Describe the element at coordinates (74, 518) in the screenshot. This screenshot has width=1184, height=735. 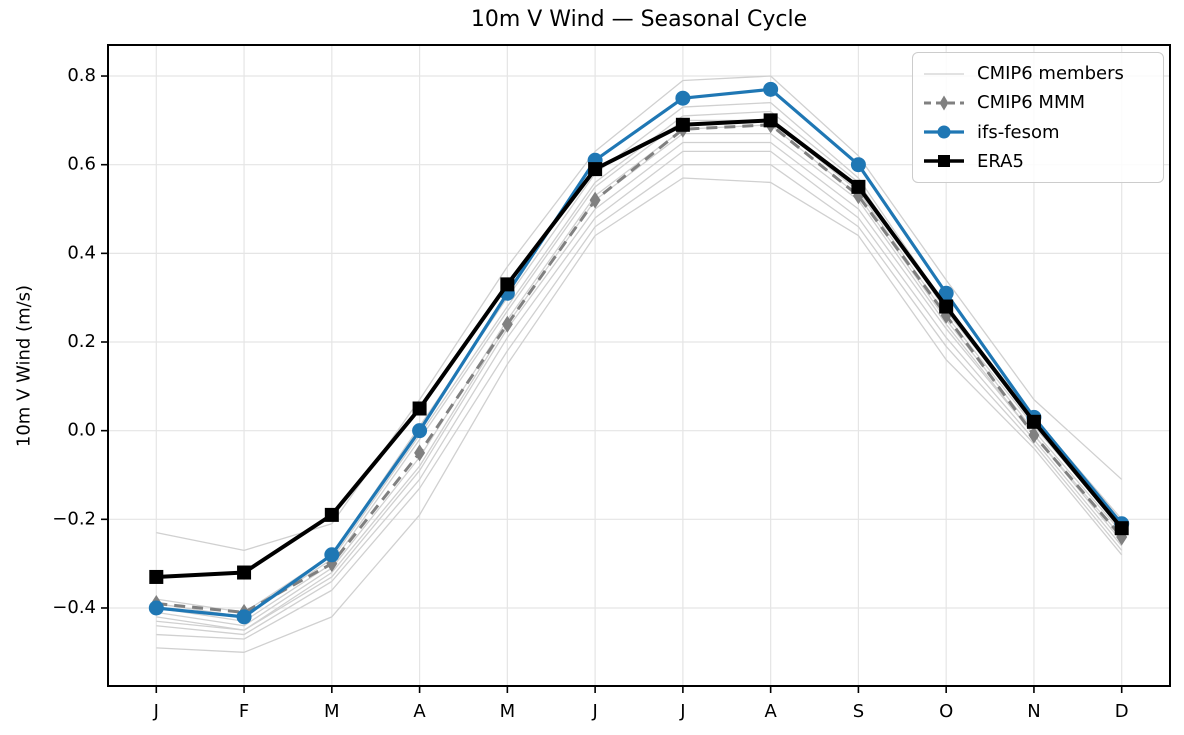
I see `y-tick-label: −0.2` at that location.